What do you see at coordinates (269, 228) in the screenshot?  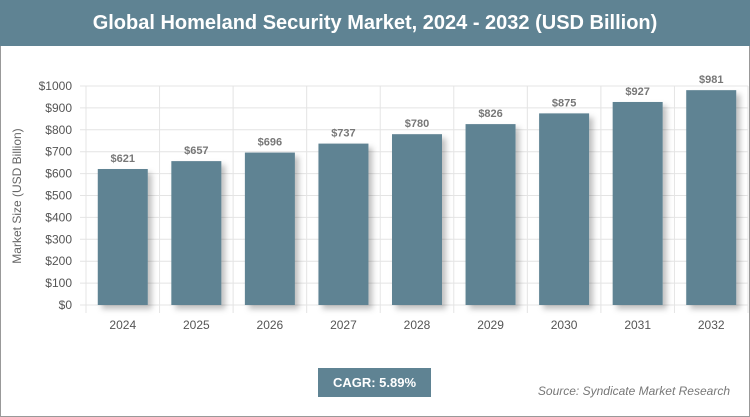 I see `bar-2026` at bounding box center [269, 228].